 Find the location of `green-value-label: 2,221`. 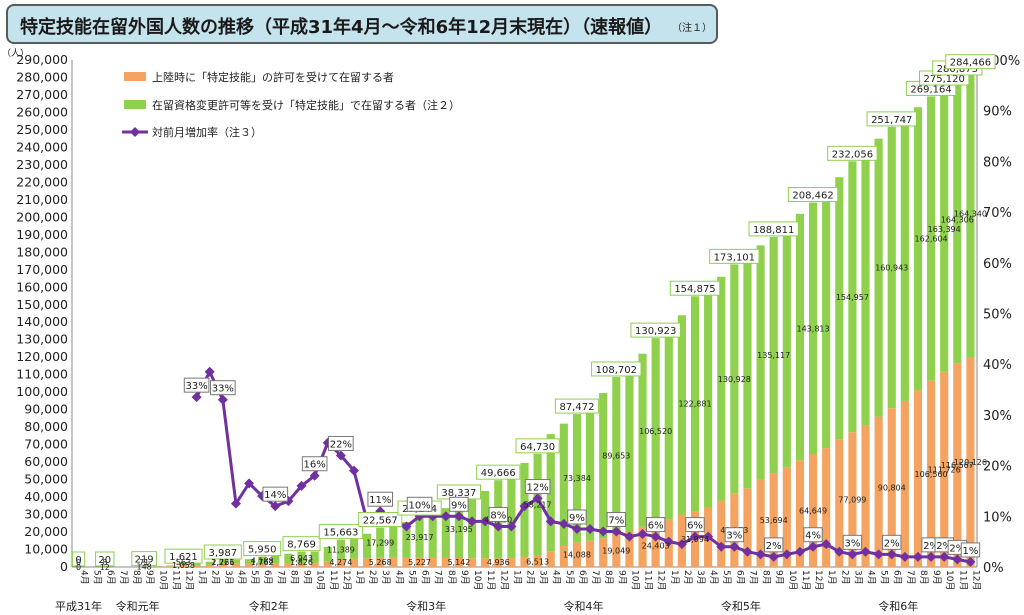

green-value-label: 2,221 is located at coordinates (222, 562).